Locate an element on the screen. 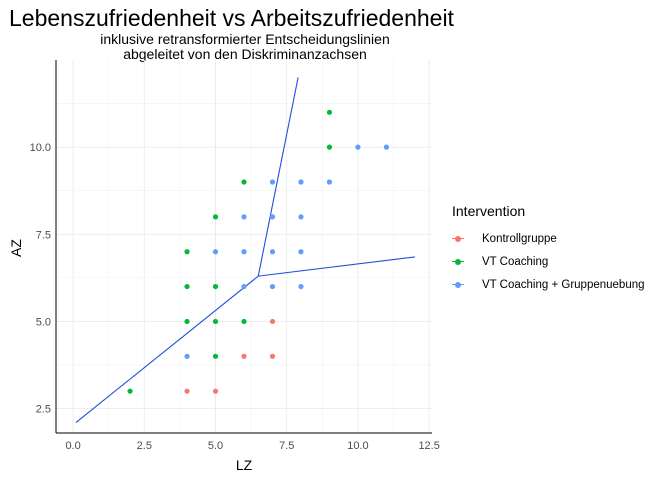  x-tick-label: 5.0 is located at coordinates (215, 446).